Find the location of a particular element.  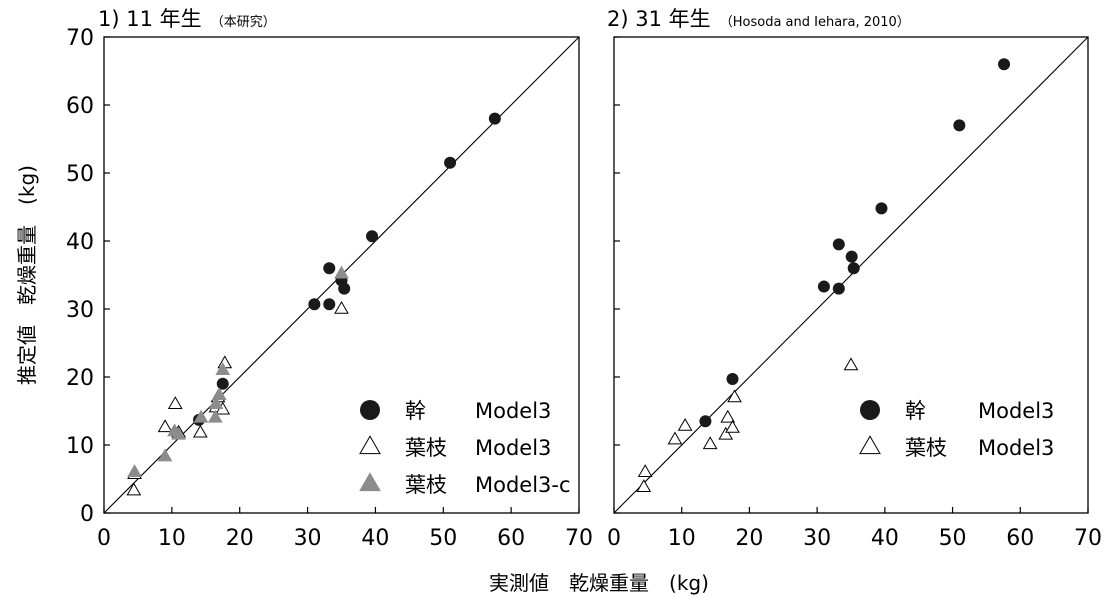

panel-1-x-tick-label: 60 is located at coordinates (511, 538).